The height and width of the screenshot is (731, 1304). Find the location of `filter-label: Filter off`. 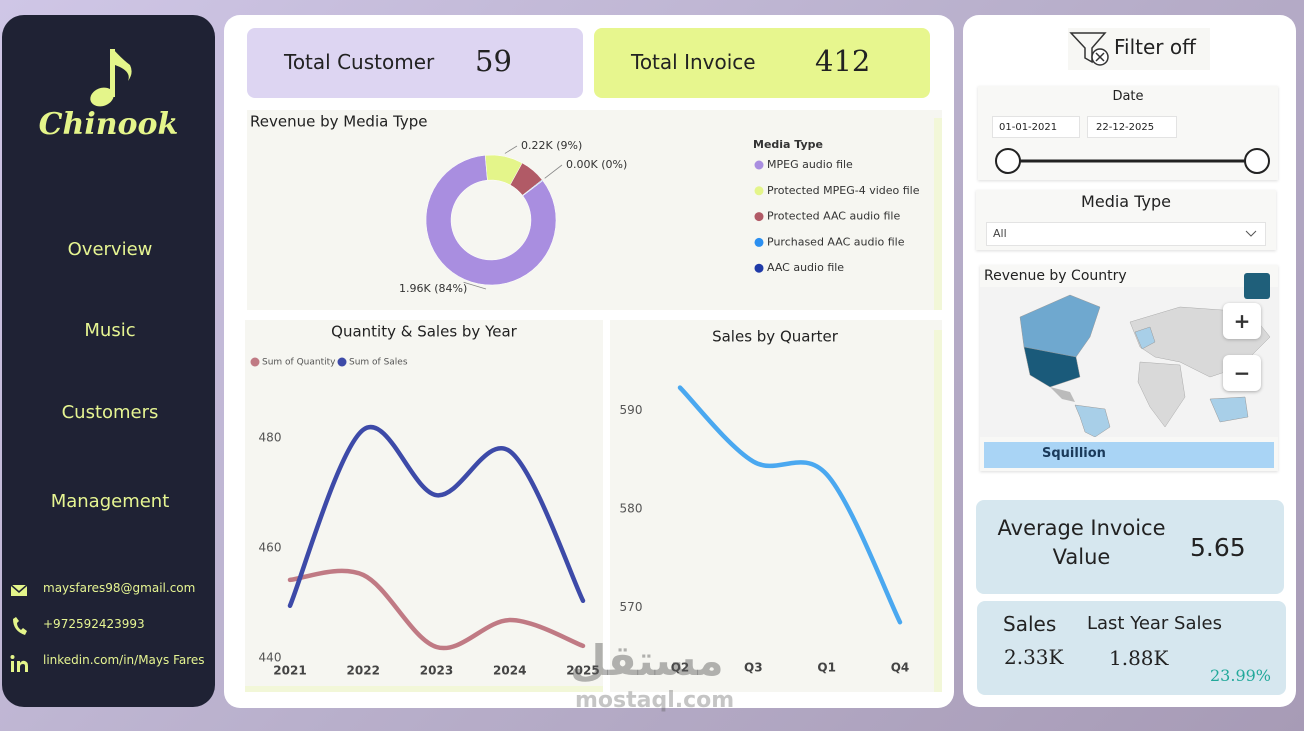

filter-label: Filter off is located at coordinates (1155, 47).